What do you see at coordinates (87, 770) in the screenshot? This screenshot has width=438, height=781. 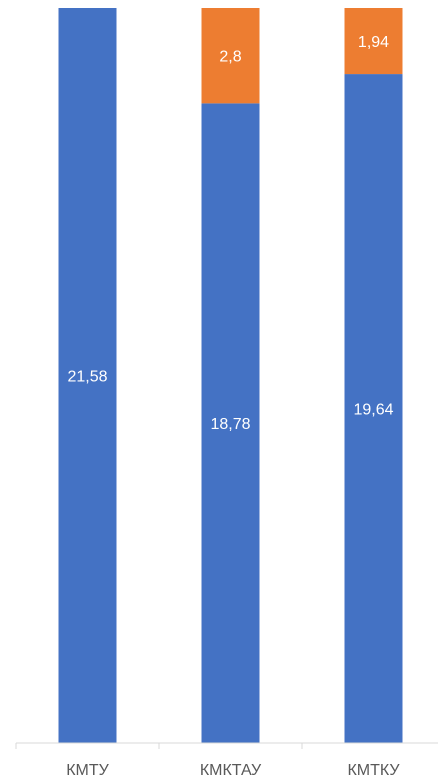 I see `category-label: КМТУ` at bounding box center [87, 770].